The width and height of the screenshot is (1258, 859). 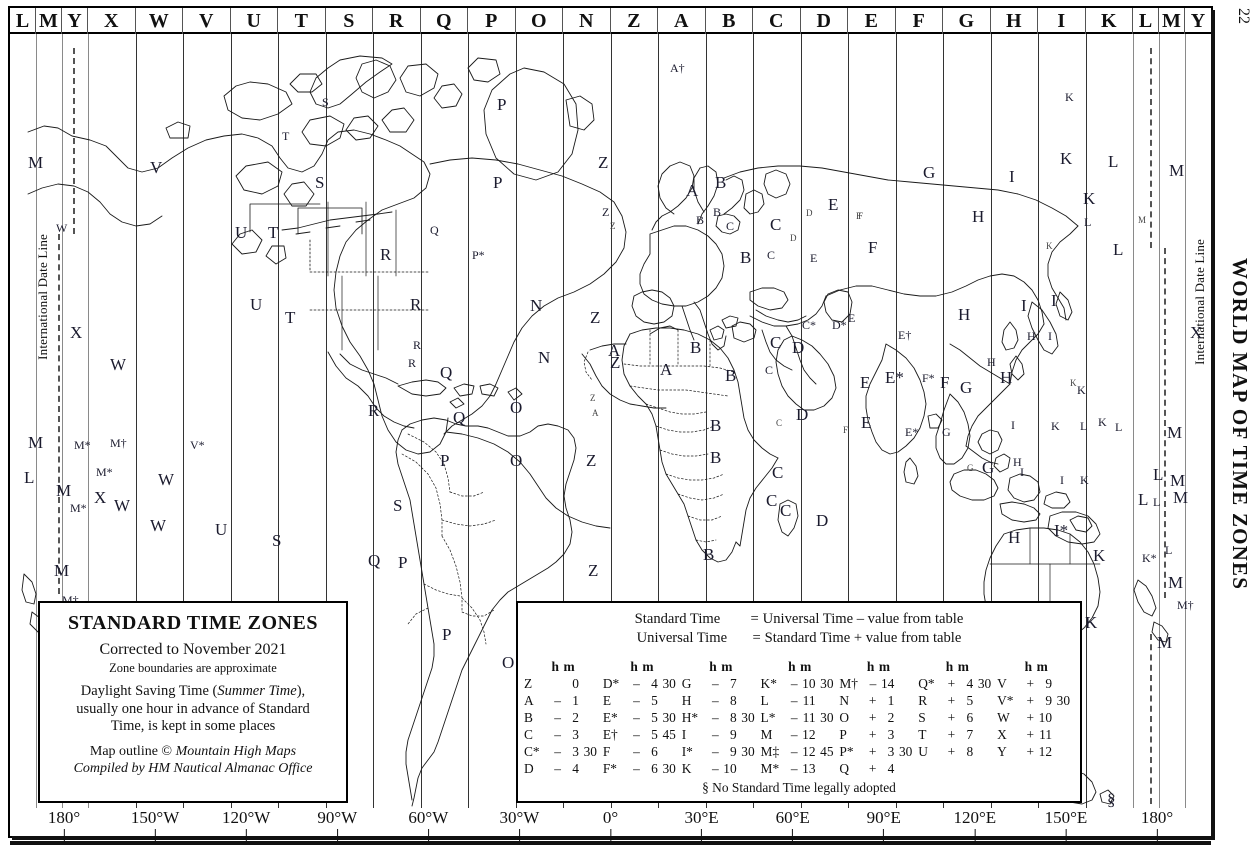 What do you see at coordinates (793, 825) in the screenshot?
I see `longitude-tick: 60°E` at bounding box center [793, 825].